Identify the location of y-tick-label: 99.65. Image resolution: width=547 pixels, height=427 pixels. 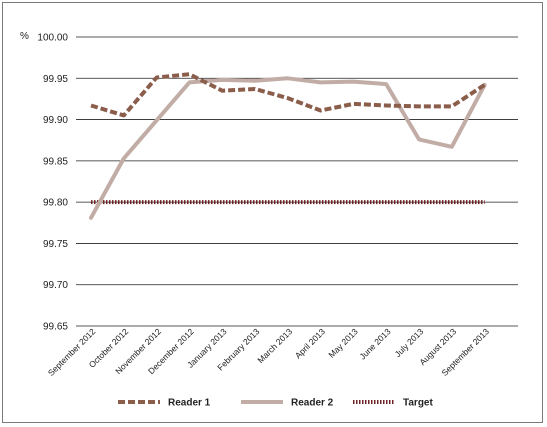
(55, 327).